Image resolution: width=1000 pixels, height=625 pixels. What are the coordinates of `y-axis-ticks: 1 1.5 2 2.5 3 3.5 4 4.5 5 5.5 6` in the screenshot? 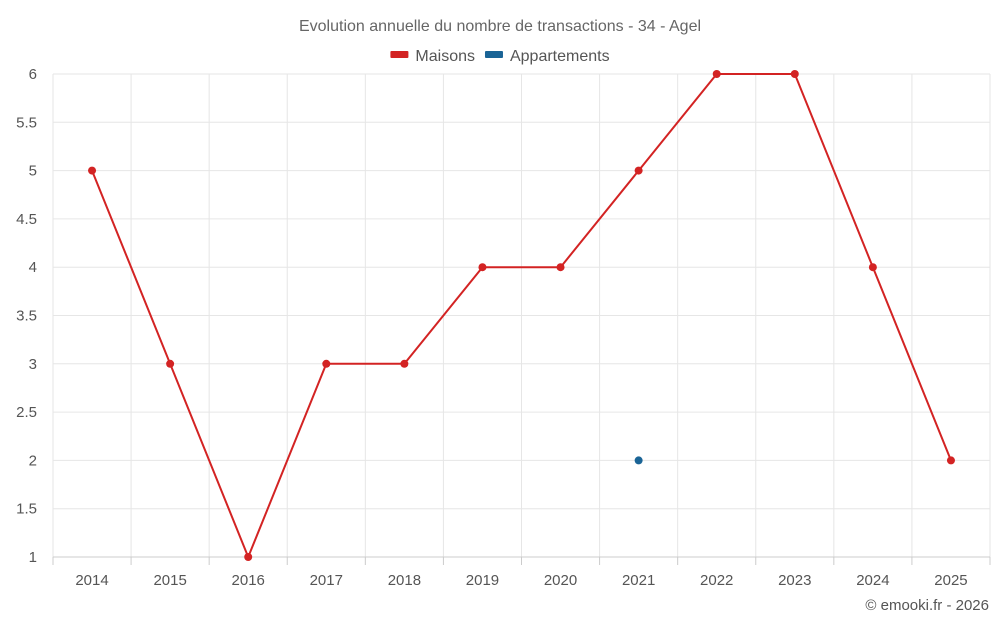 It's located at (26, 316).